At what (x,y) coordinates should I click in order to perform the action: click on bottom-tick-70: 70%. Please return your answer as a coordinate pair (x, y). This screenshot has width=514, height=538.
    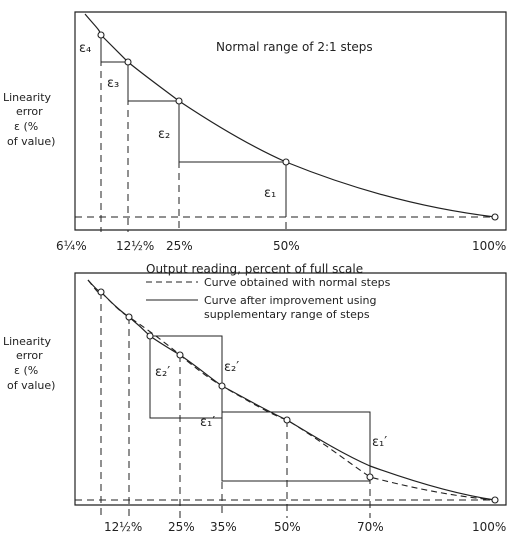
    Looking at the image, I should click on (370, 527).